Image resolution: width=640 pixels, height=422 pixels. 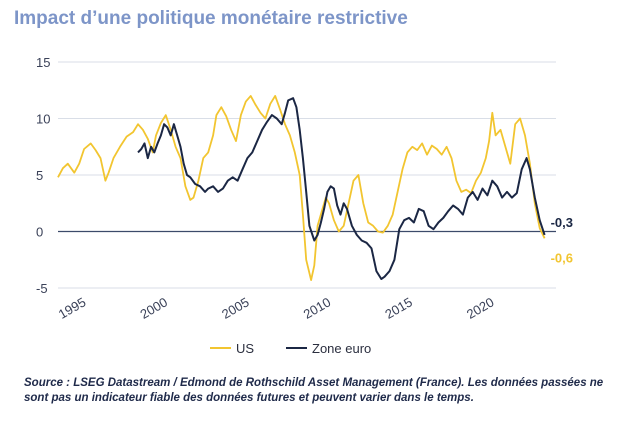 What do you see at coordinates (245, 348) in the screenshot?
I see `legend-label-us: US` at bounding box center [245, 348].